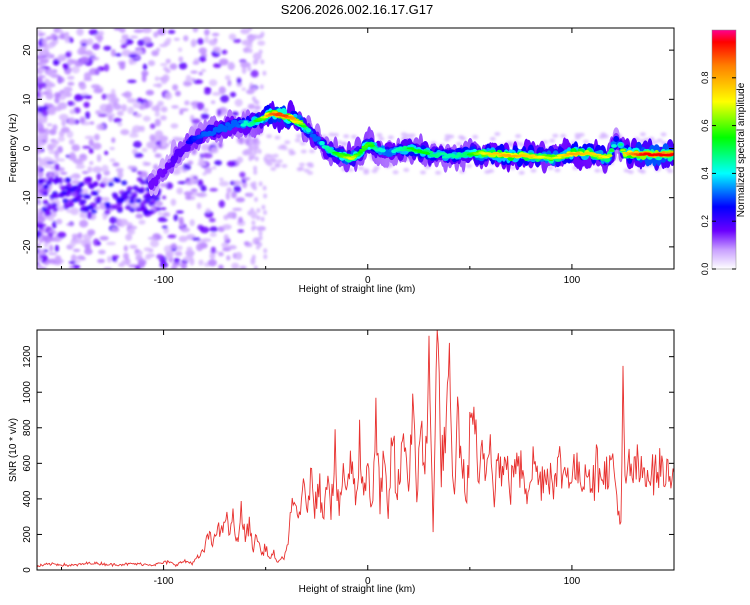  What do you see at coordinates (357, 9) in the screenshot?
I see `figure-title: S206.2026.002.16.17.G17` at bounding box center [357, 9].